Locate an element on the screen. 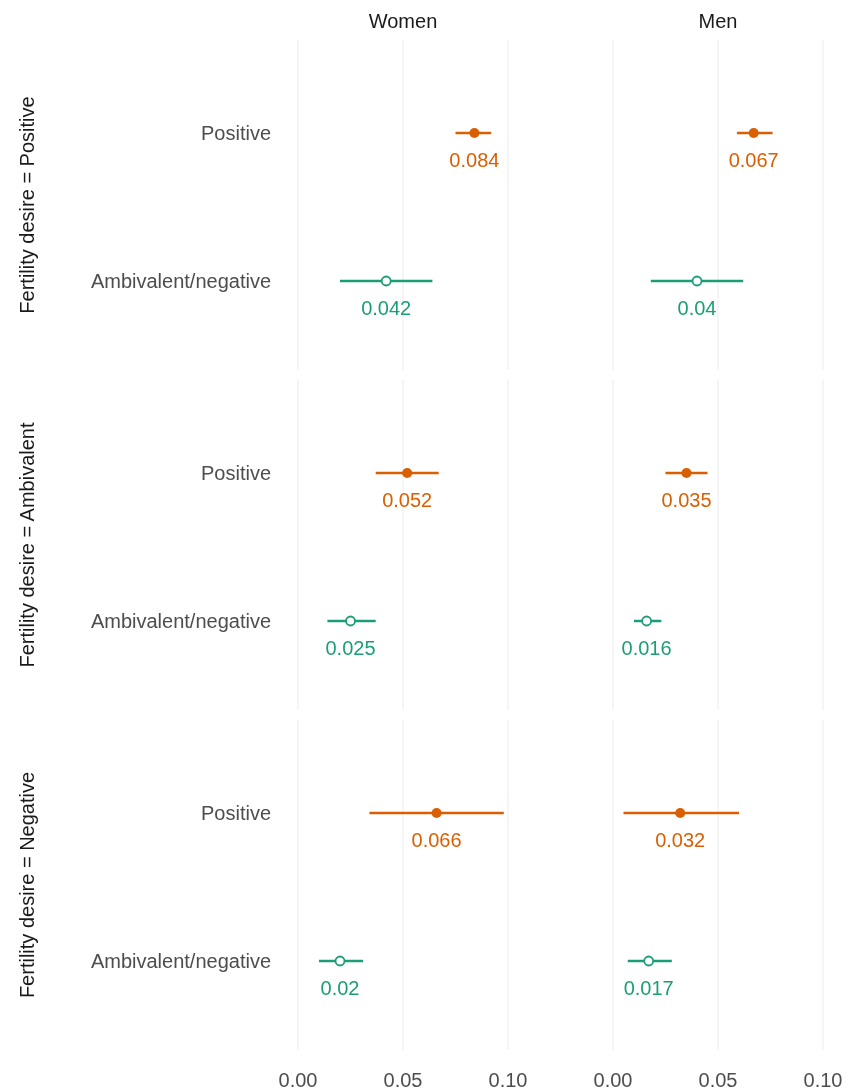 This screenshot has height=1089, width=851. data-label: 0.016 is located at coordinates (646, 648).